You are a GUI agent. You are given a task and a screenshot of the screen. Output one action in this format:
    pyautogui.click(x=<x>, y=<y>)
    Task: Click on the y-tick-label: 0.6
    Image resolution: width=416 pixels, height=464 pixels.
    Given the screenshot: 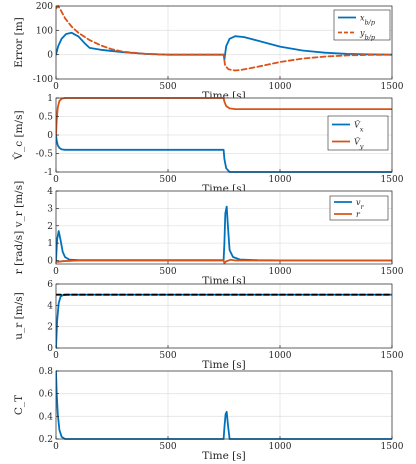 What is the action you would take?
    pyautogui.click(x=46, y=395)
    